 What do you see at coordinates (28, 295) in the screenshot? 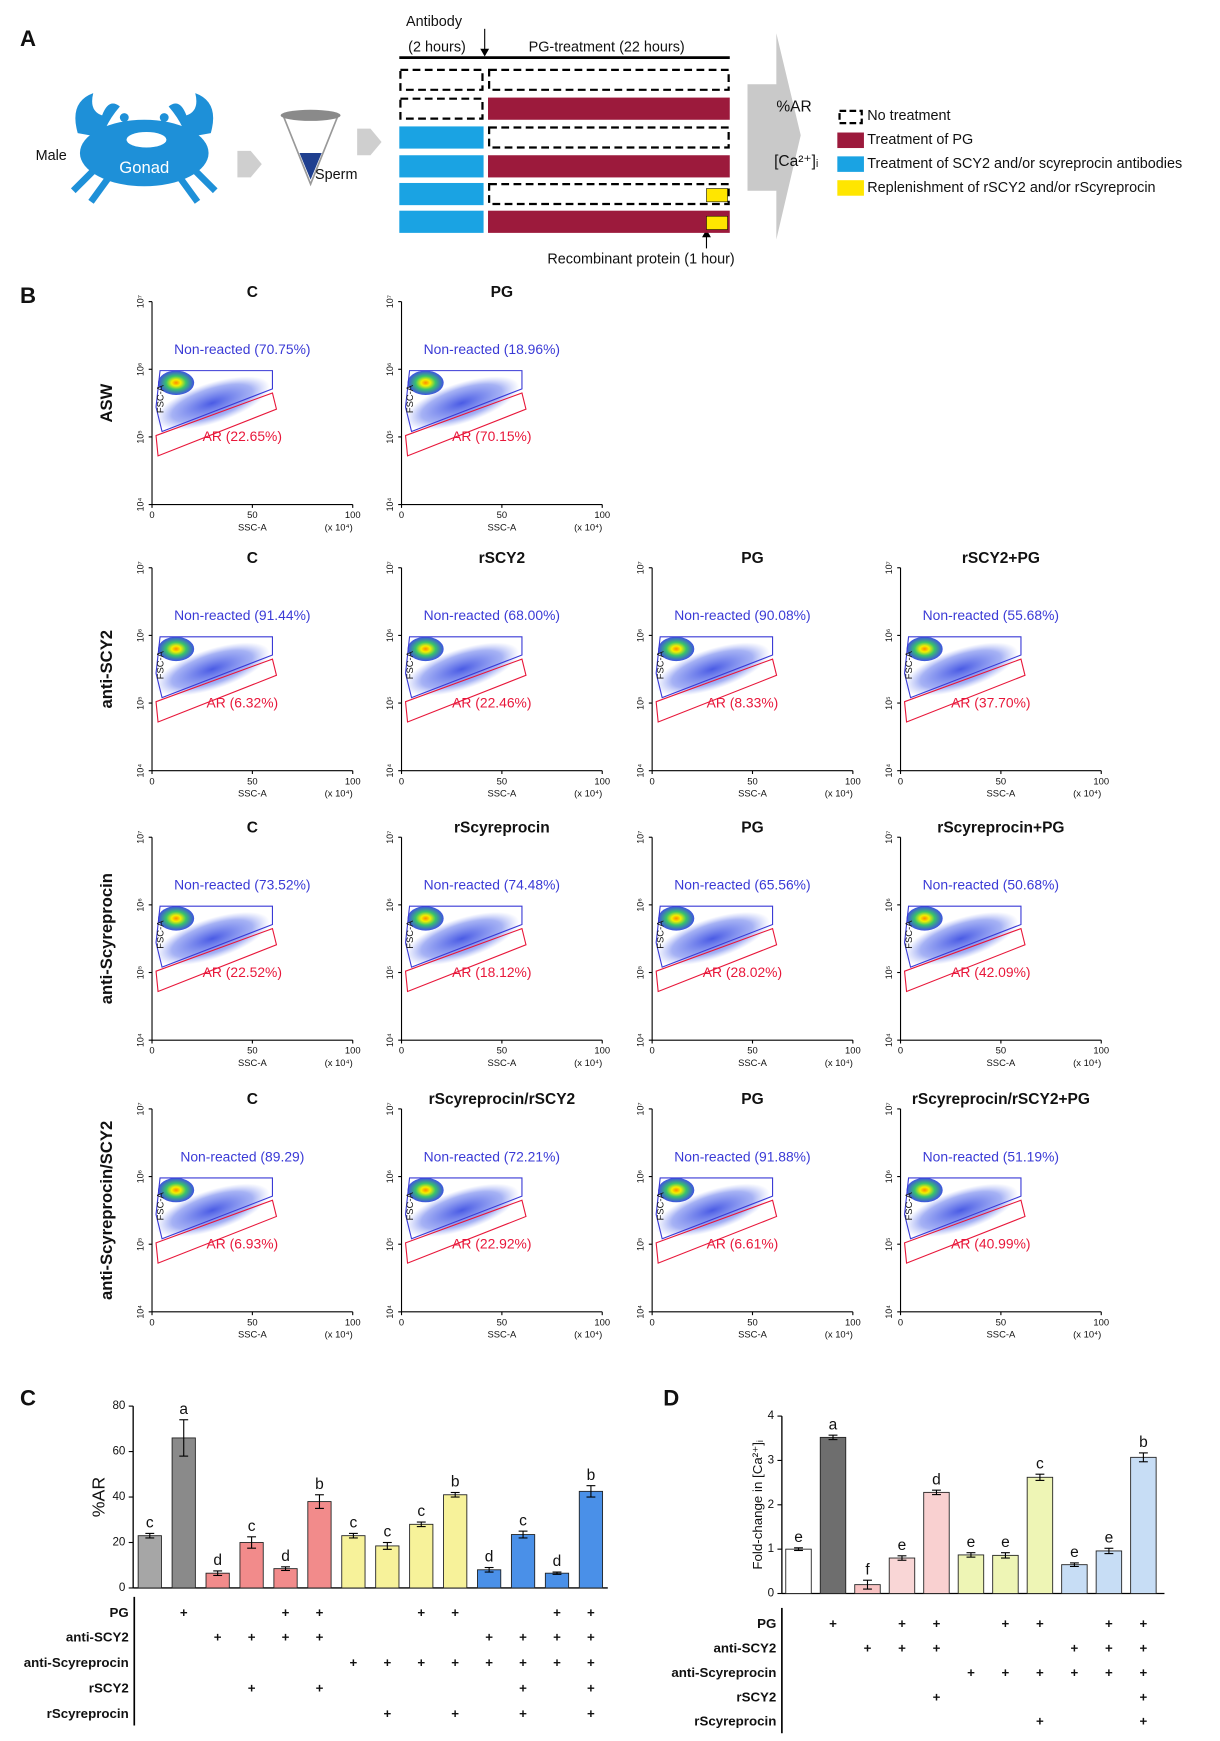
I see `panel-label: B` at bounding box center [28, 295].